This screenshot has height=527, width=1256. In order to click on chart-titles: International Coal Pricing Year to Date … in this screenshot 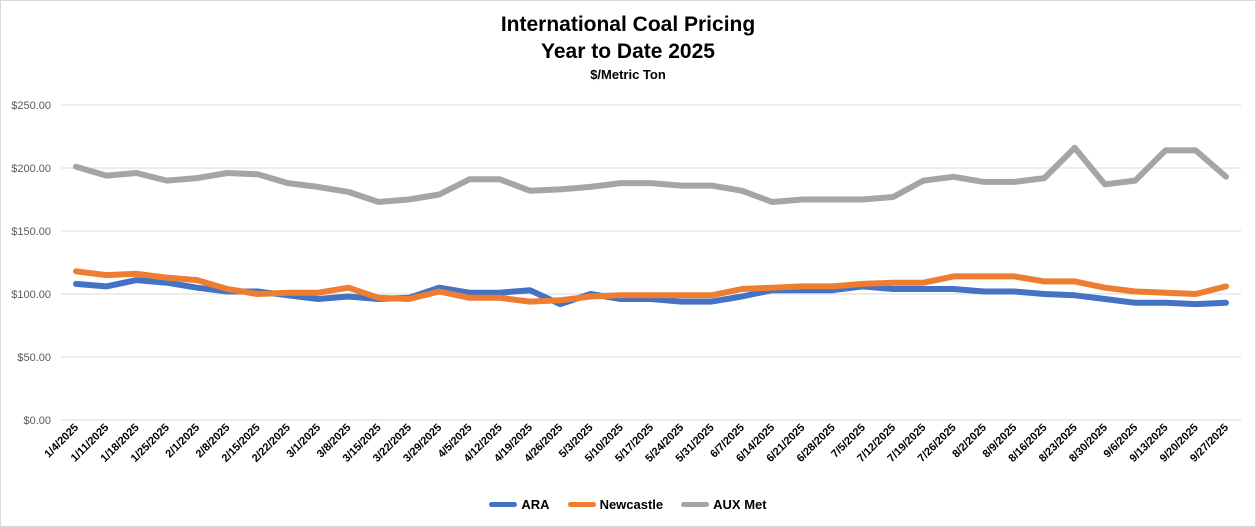, I will do `click(628, 48)`.